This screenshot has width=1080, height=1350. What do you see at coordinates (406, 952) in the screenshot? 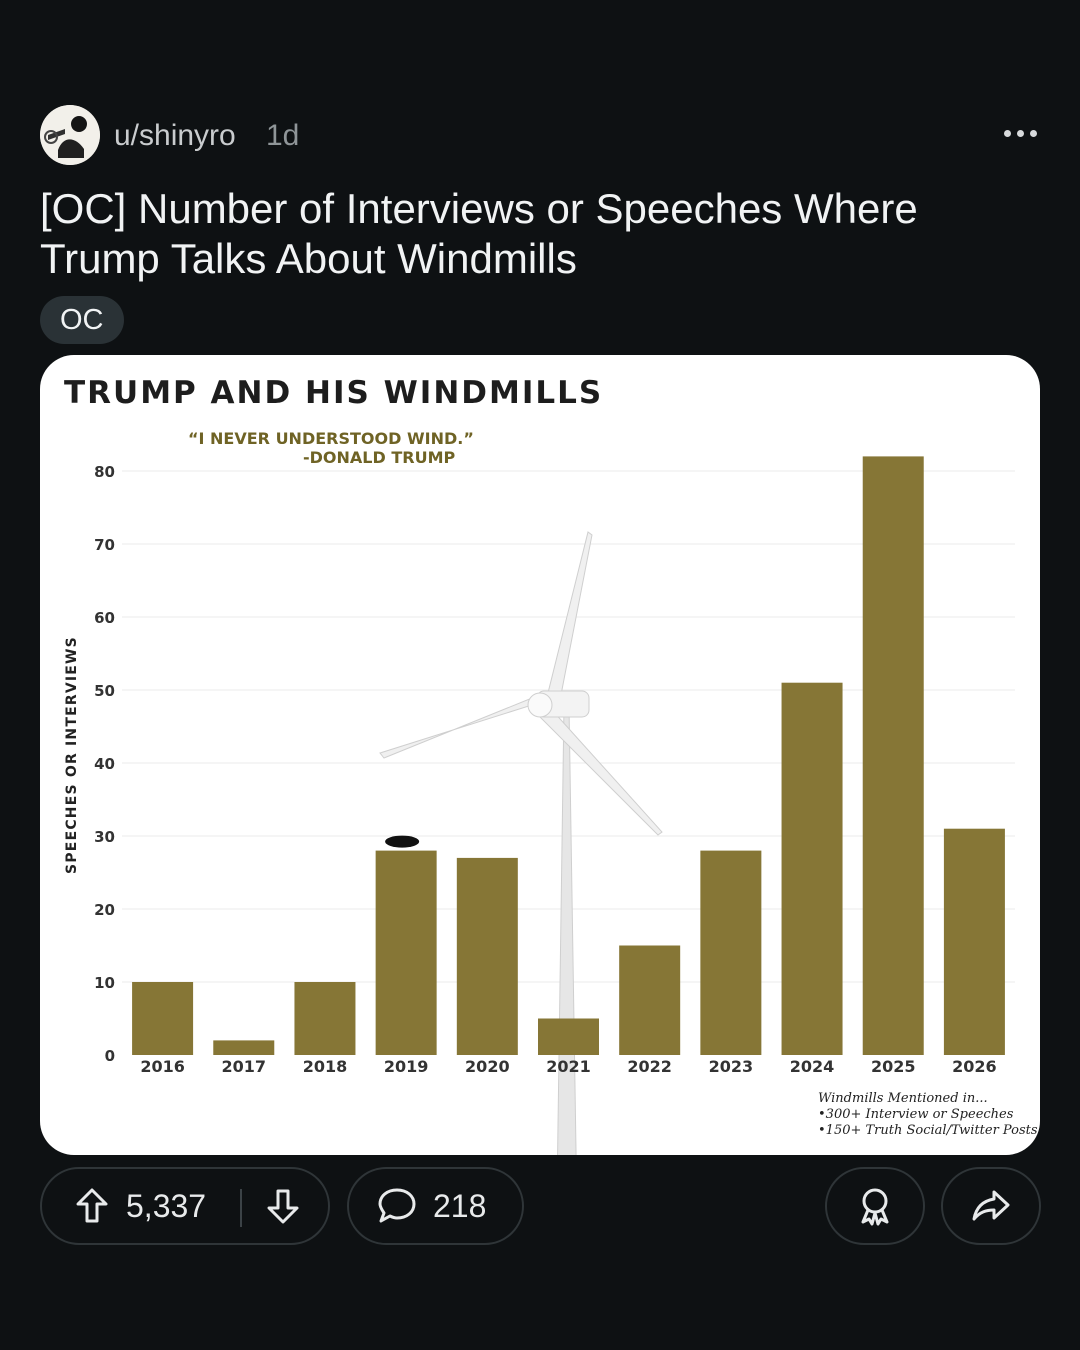
I see `bar-2019` at bounding box center [406, 952].